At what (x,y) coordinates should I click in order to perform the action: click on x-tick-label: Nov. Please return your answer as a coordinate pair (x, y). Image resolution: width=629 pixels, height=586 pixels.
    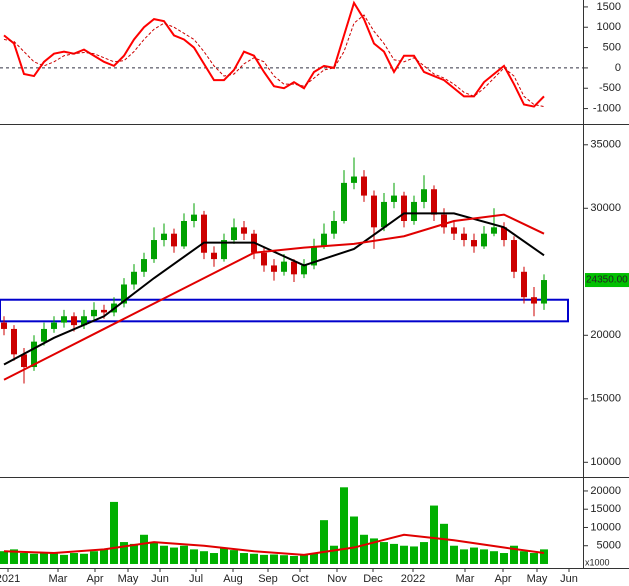
    Looking at the image, I should click on (337, 579).